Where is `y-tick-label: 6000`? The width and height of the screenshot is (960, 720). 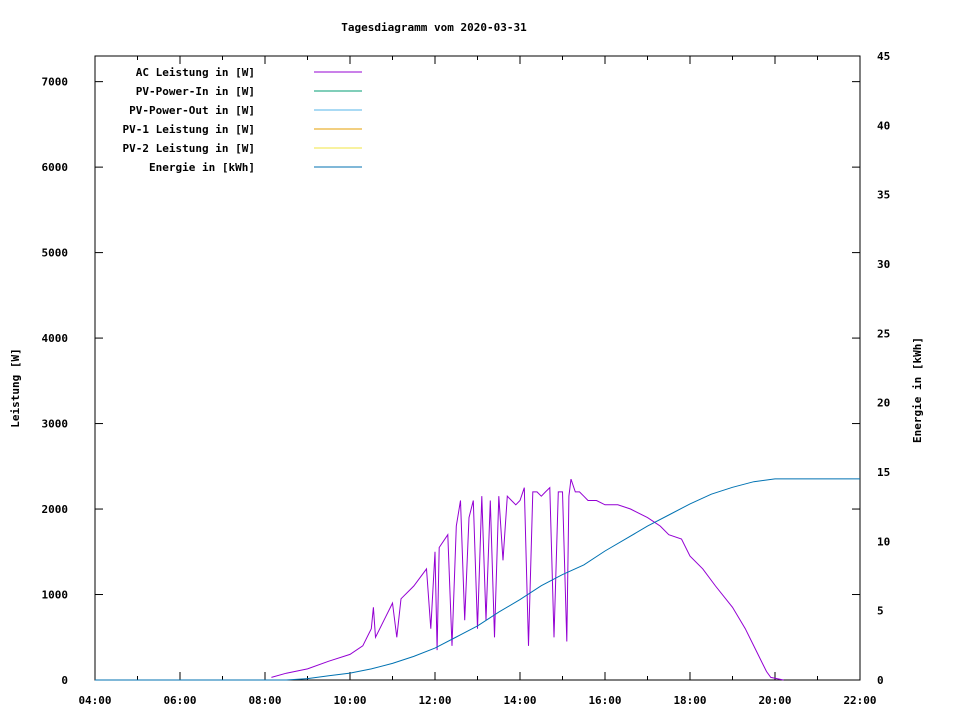 y-tick-label: 6000 is located at coordinates (55, 167).